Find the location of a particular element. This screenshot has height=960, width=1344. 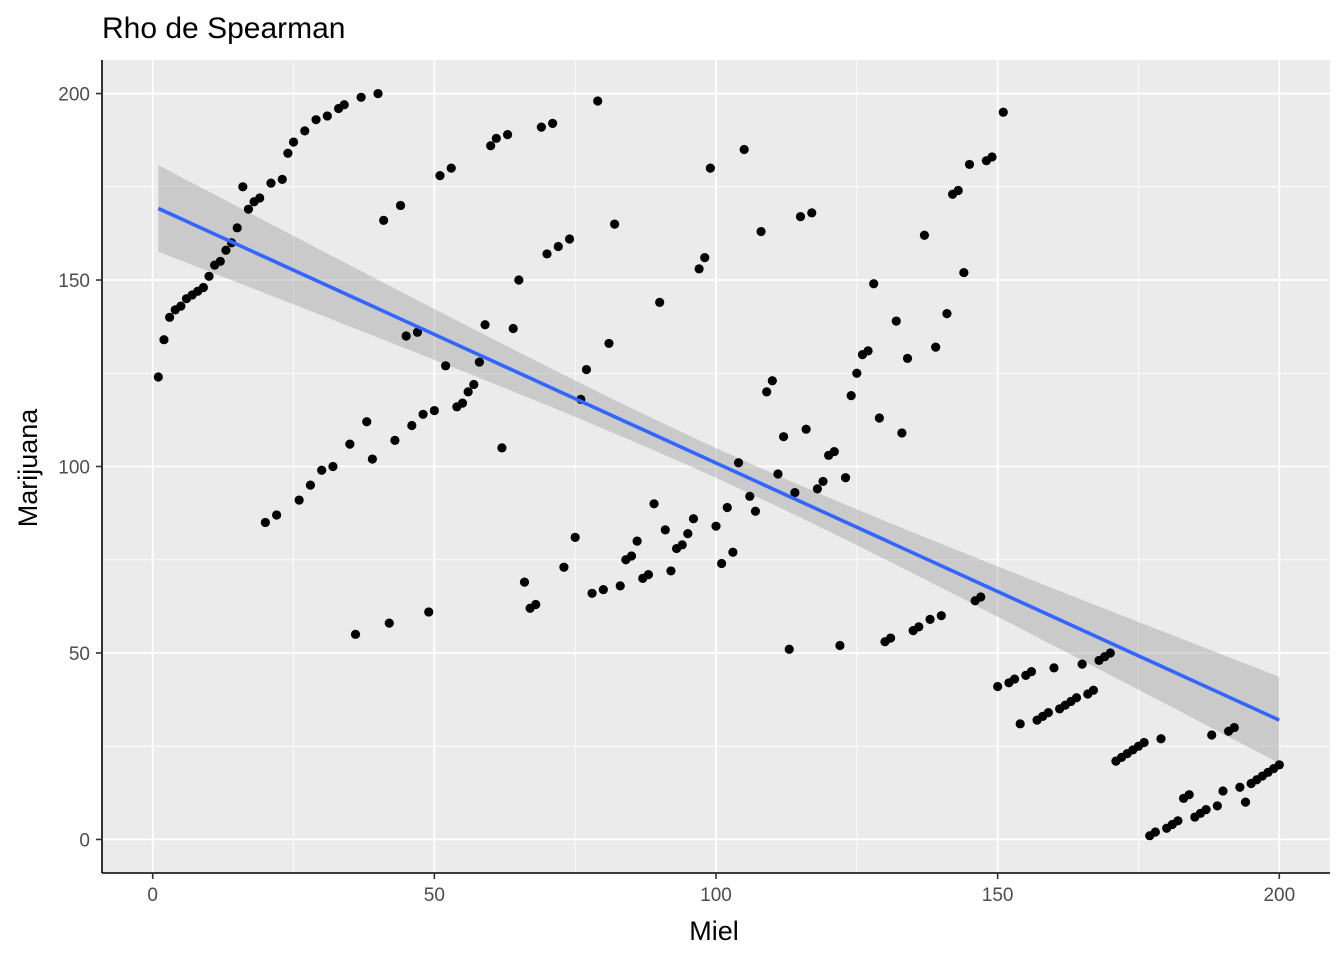

chart-title: Rho de Spearman is located at coordinates (224, 28).